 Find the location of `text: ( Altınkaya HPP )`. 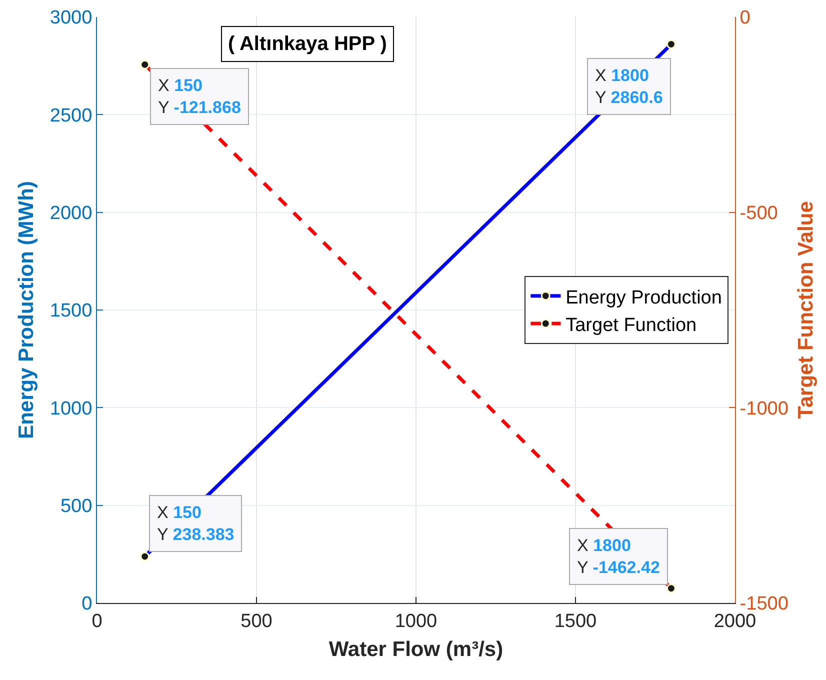

text: ( Altınkaya HPP ) is located at coordinates (307, 44).